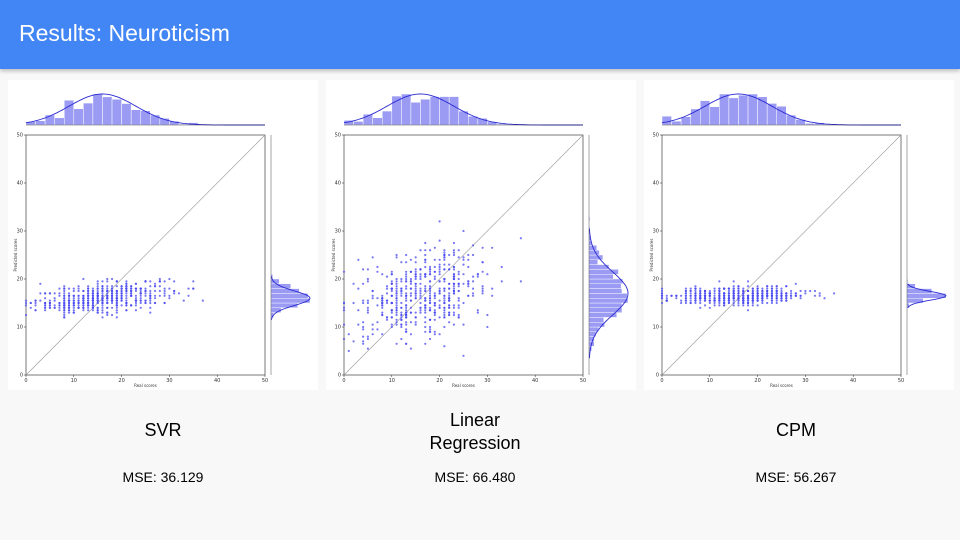 This screenshot has width=960, height=540. What do you see at coordinates (290, 295) in the screenshot?
I see `right-marginal-histogram` at bounding box center [290, 295].